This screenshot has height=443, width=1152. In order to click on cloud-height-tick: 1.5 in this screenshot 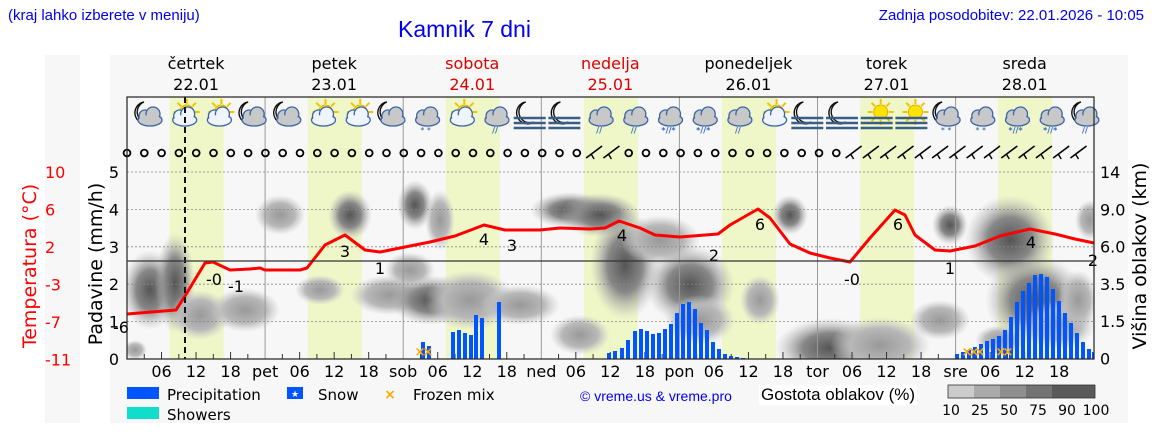, I will do `click(1112, 321)`.